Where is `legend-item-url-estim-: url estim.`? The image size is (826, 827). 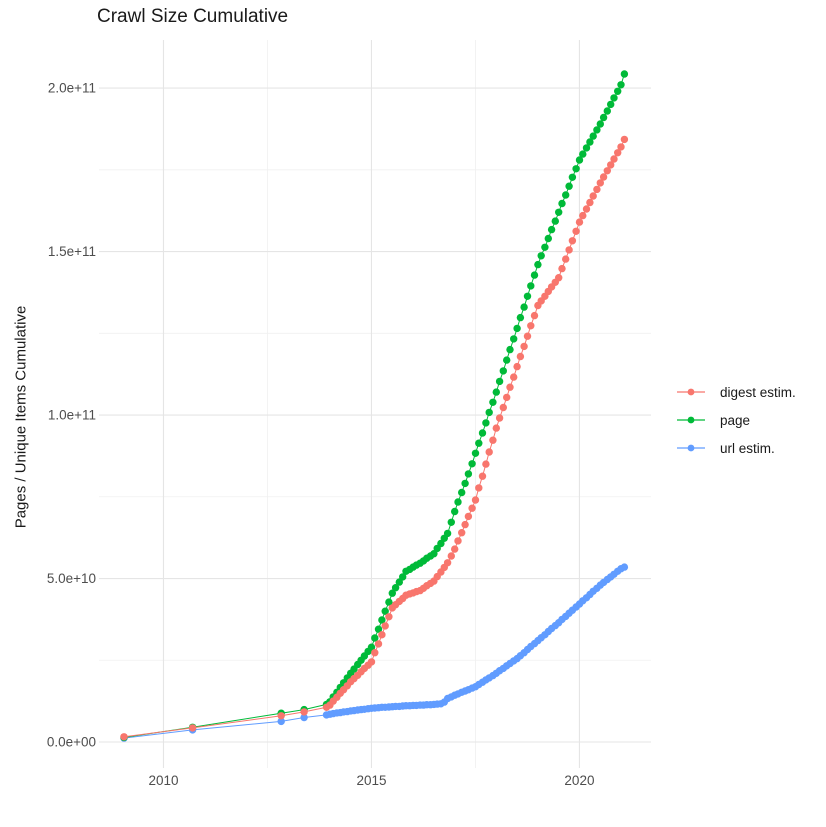 legend-item-url-estim-: url estim. is located at coordinates (736, 448).